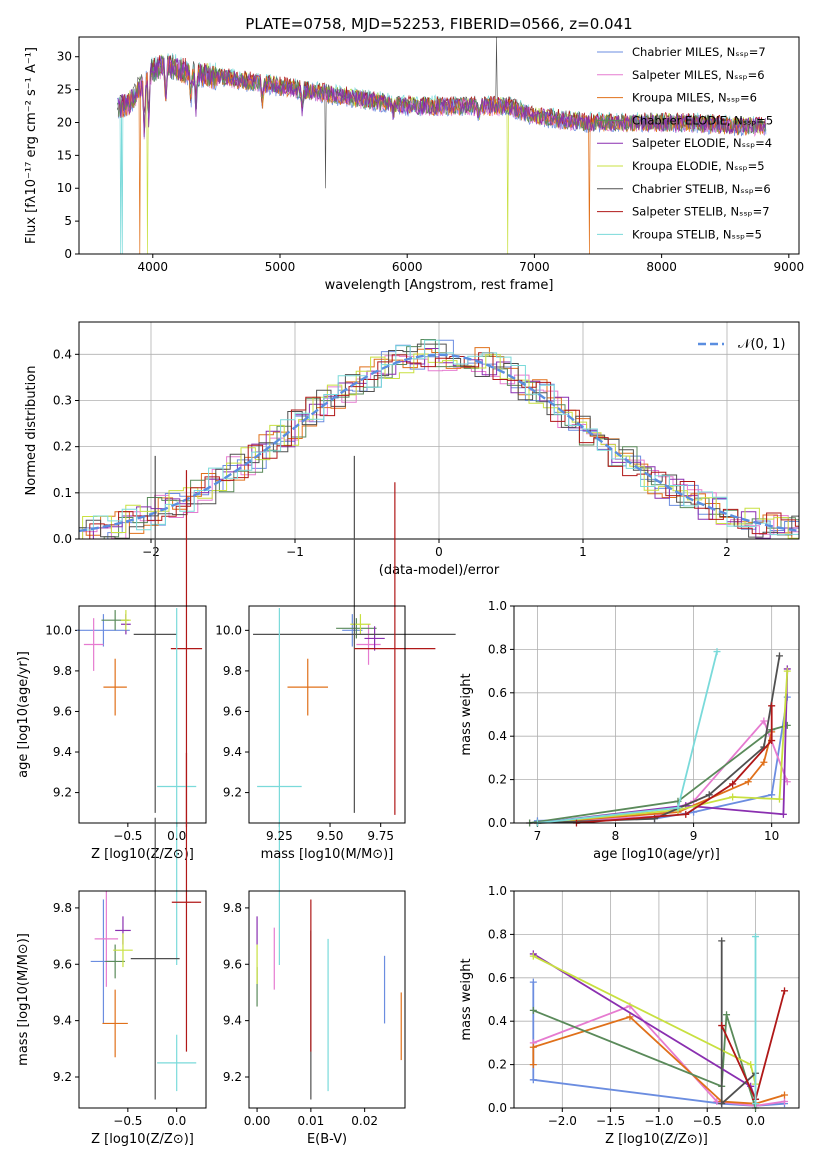 Image resolution: width=819 pixels, height=1170 pixels. What do you see at coordinates (497, 891) in the screenshot?
I see `y-tick-label: 1.0` at bounding box center [497, 891].